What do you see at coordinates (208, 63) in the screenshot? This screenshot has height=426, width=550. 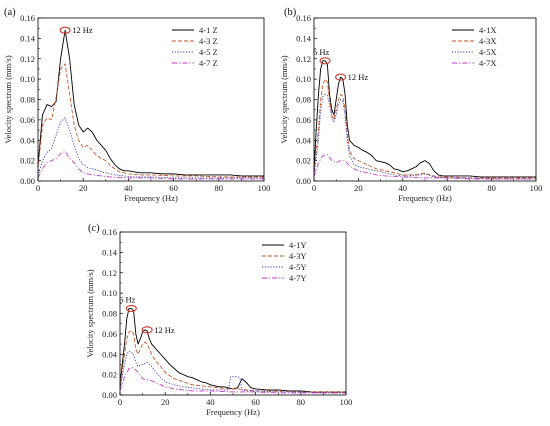 I see `legend-entry: 4-7 Z` at bounding box center [208, 63].